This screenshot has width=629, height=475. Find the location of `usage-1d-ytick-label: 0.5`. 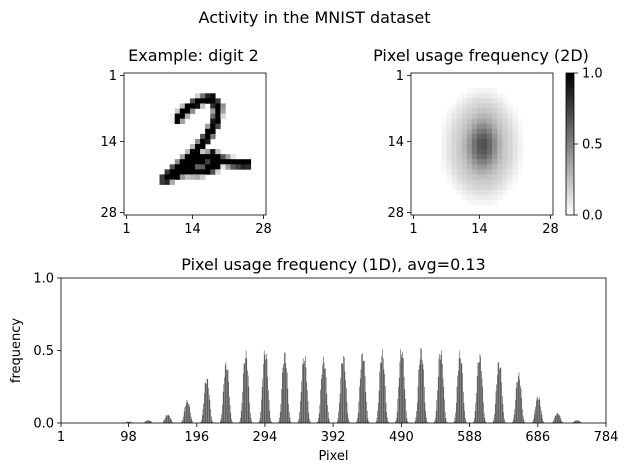

usage-1d-ytick-label: 0.5 is located at coordinates (43, 351).